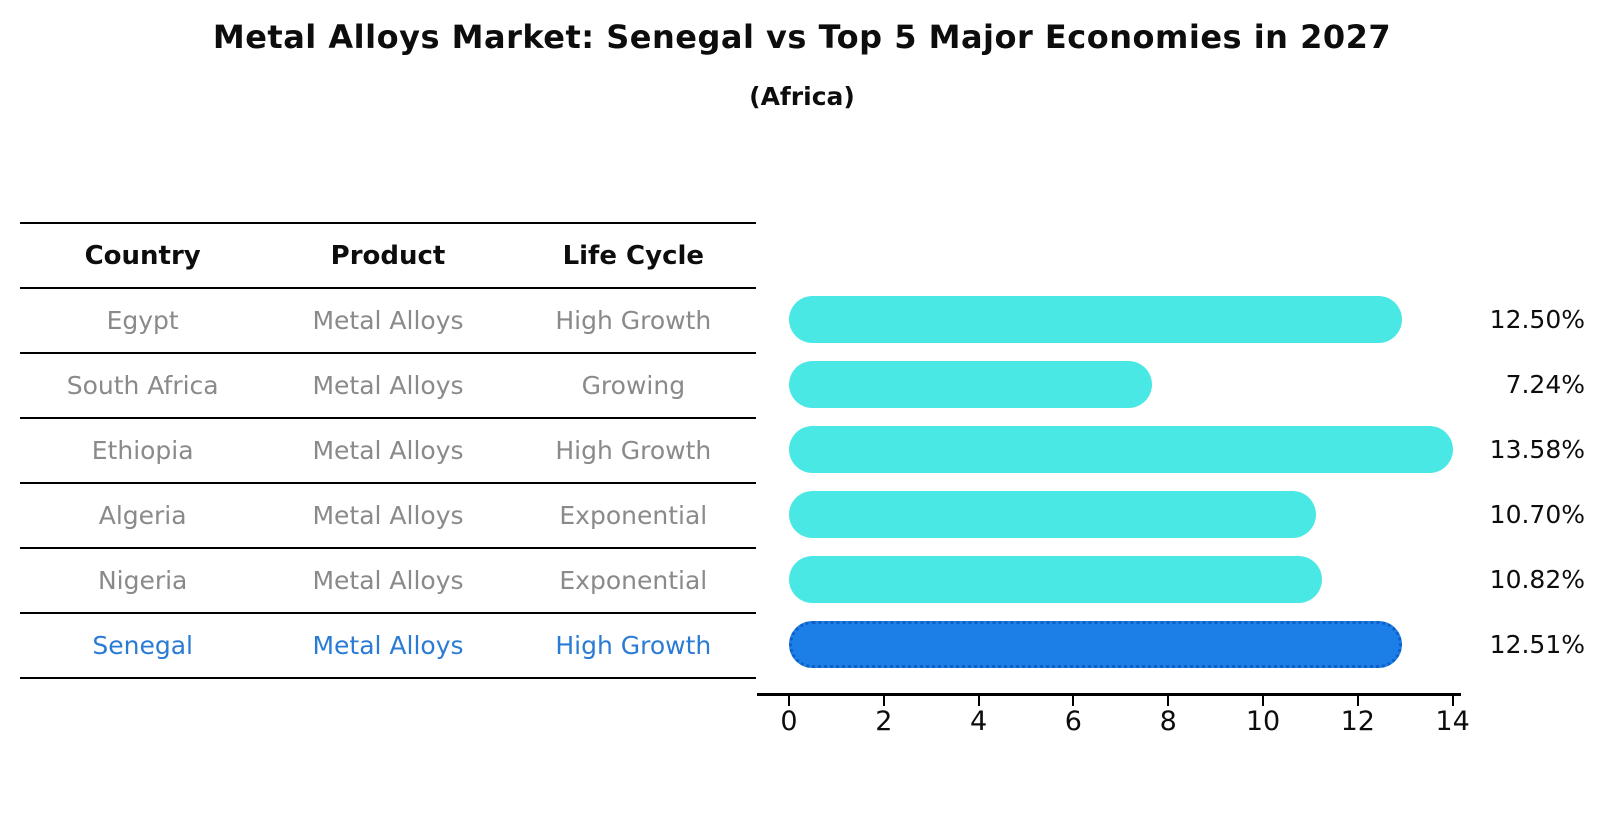 The height and width of the screenshot is (823, 1604). I want to click on x-tick-label: 12, so click(1357, 721).